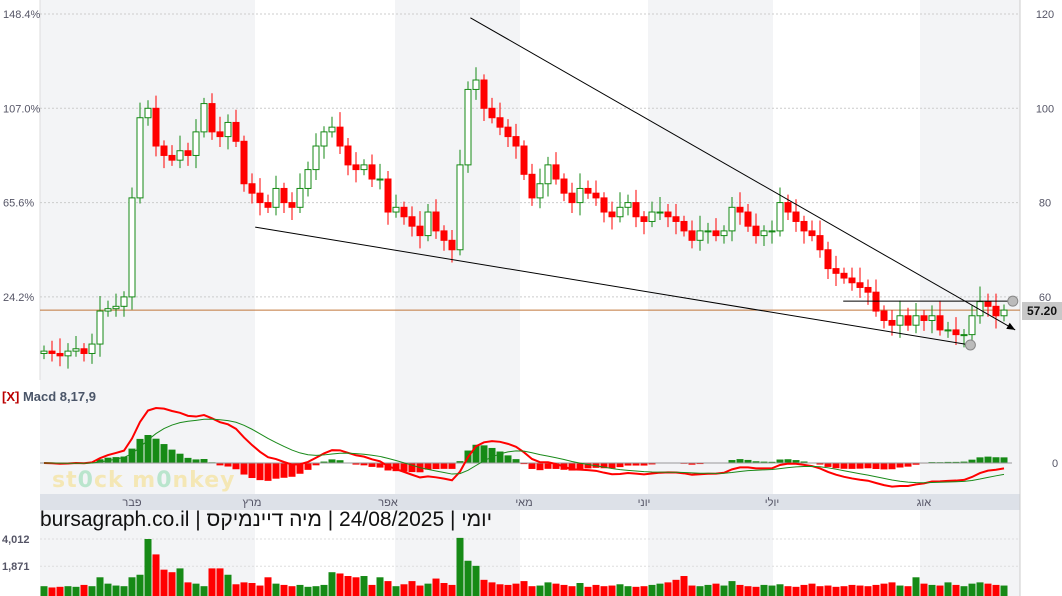 This screenshot has height=596, width=1062. I want to click on trend-line, so click(613, 286).